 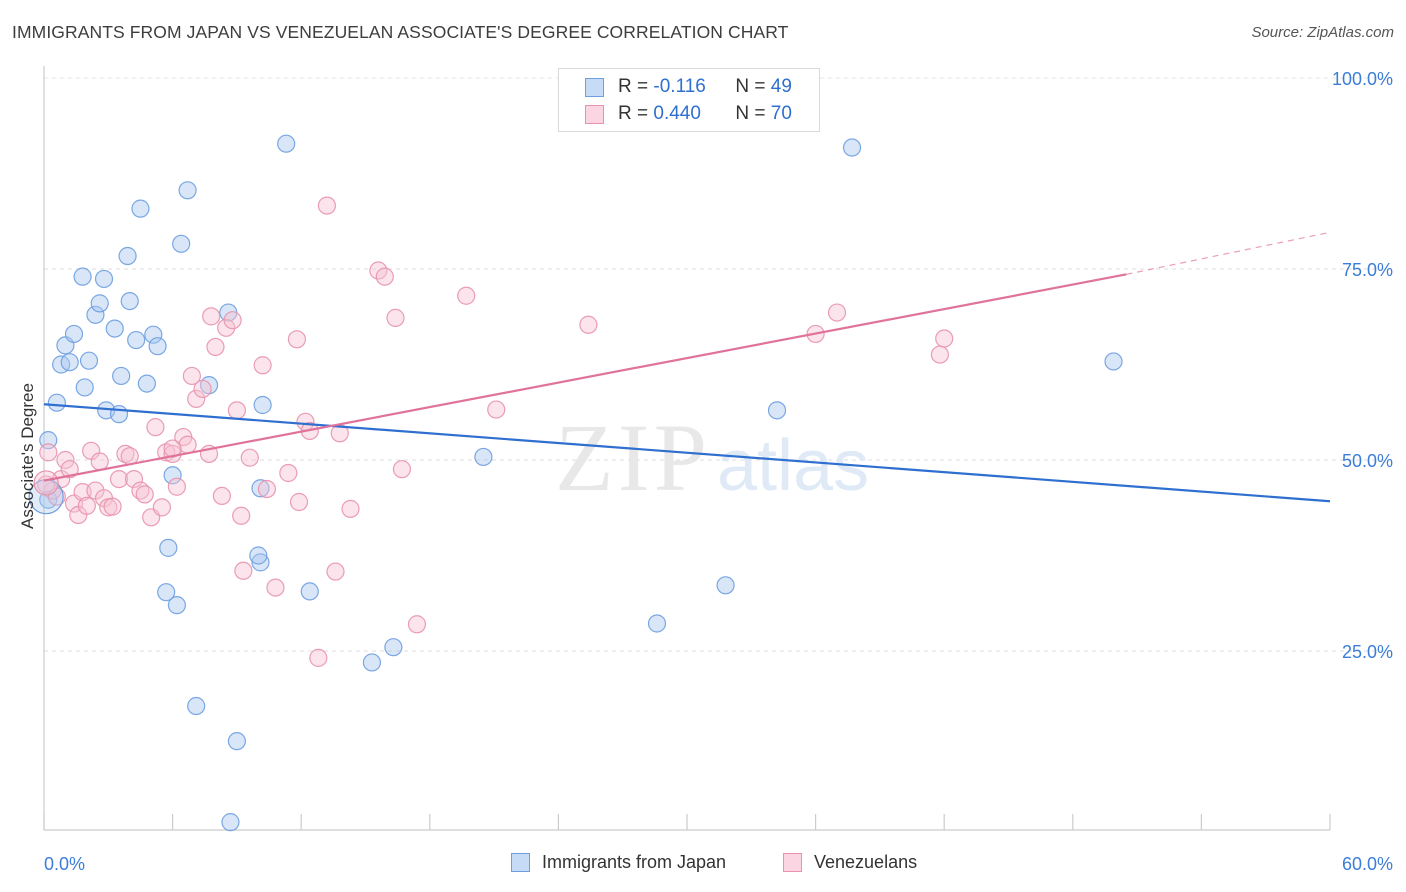 What do you see at coordinates (689, 100) in the screenshot?
I see `correlation-legend: R = -0.116 N = 49 R = 0.440 N = 70` at bounding box center [689, 100].